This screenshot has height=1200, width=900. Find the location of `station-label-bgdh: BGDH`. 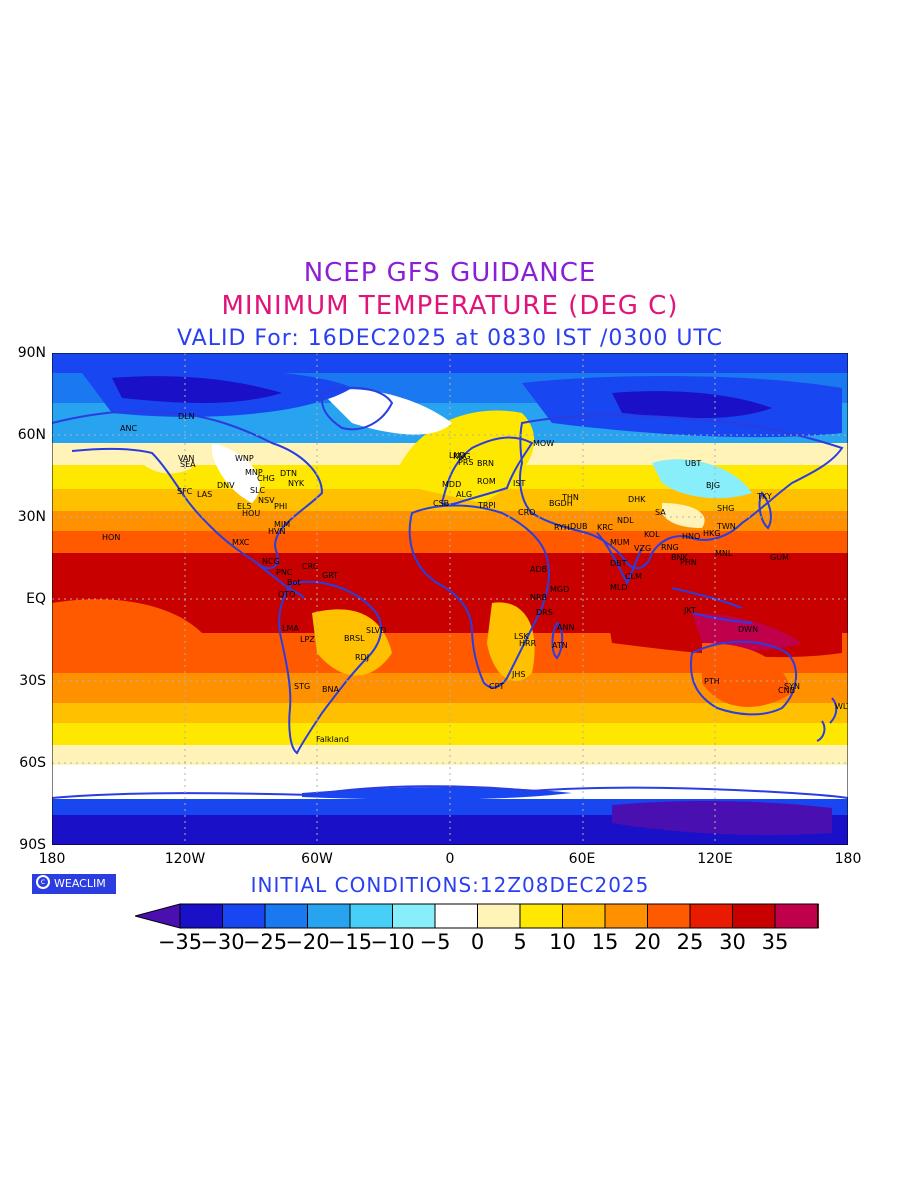

station-label-bgdh: BGDH is located at coordinates (561, 503).